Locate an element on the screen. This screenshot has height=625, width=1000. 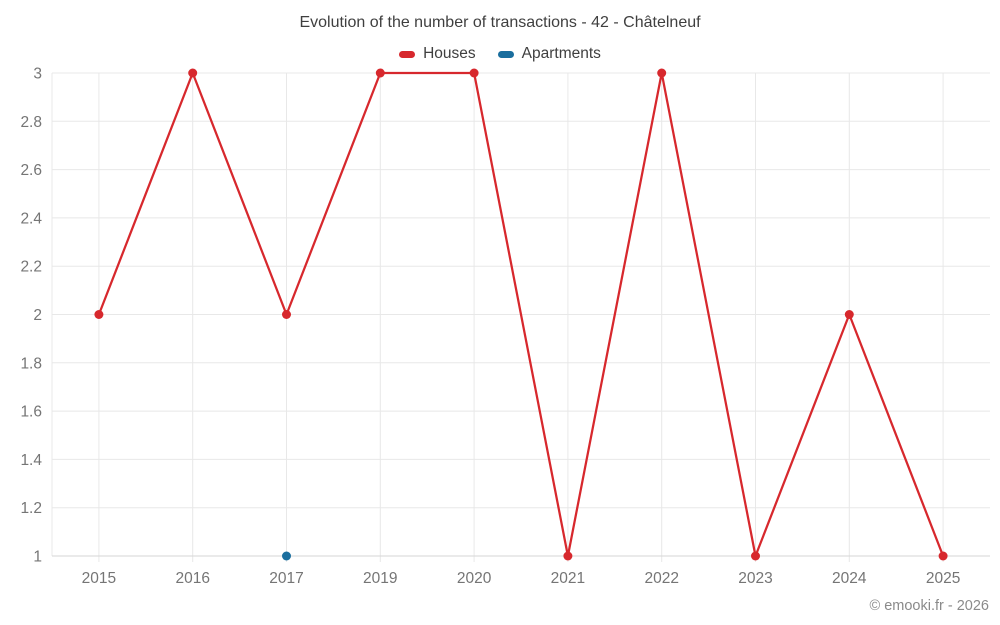
legend-label-apartments: Apartments is located at coordinates (561, 53).